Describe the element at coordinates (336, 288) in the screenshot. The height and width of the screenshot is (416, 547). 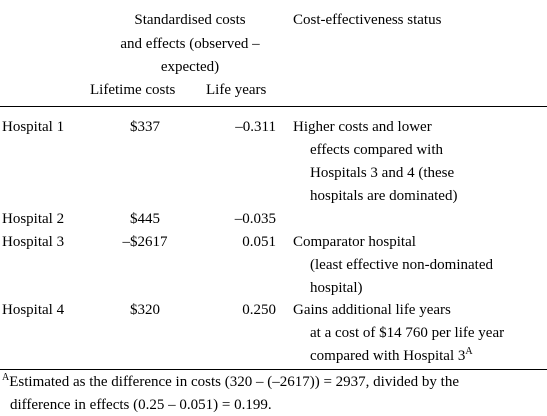
I see `status-hospital-3-line3: hospital)` at that location.